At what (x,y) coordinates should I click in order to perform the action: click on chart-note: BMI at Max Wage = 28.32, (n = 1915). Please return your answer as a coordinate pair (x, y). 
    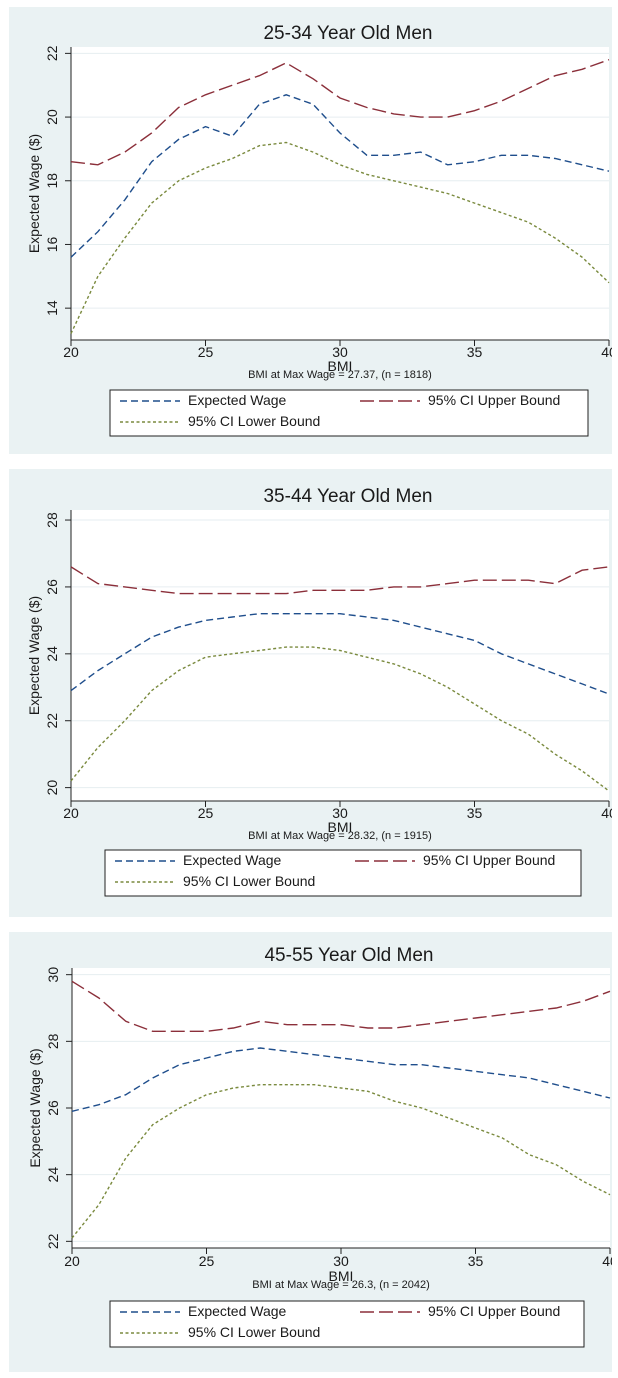
    Looking at the image, I should click on (340, 836).